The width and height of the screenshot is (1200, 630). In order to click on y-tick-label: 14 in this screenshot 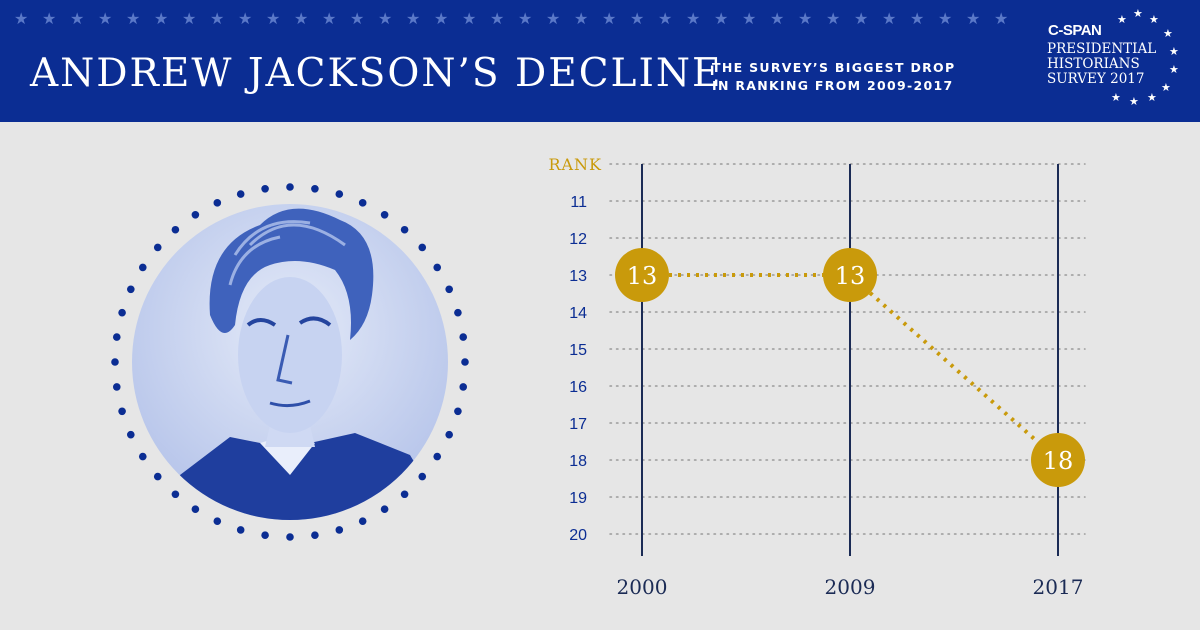, I will do `click(578, 313)`.